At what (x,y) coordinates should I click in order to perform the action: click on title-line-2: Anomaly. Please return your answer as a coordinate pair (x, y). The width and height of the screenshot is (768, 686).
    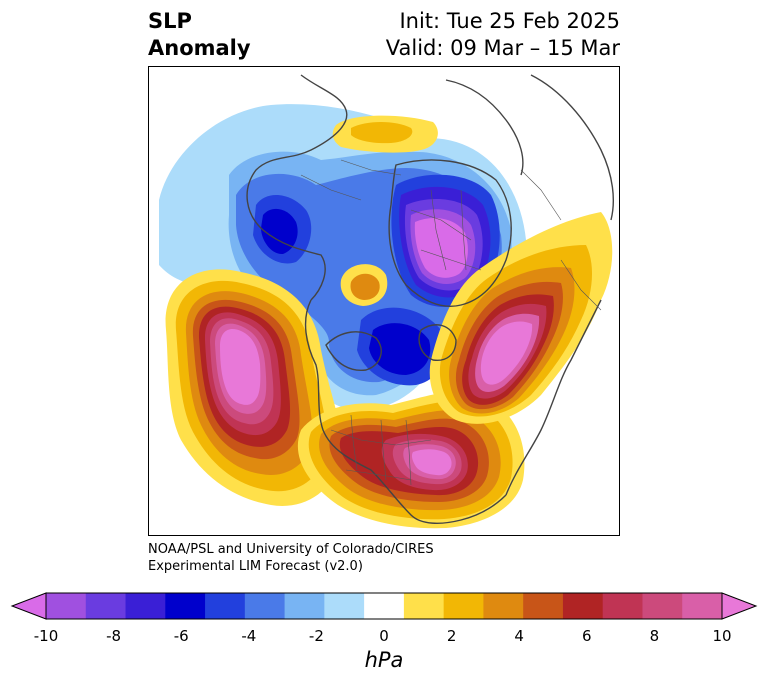
    Looking at the image, I should click on (199, 48).